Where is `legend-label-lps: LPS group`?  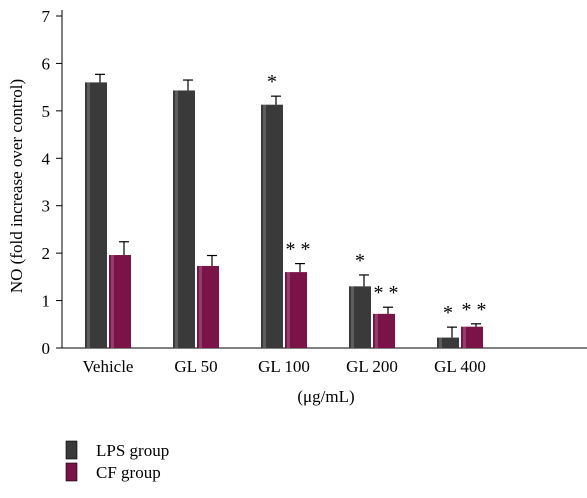 legend-label-lps: LPS group is located at coordinates (132, 450).